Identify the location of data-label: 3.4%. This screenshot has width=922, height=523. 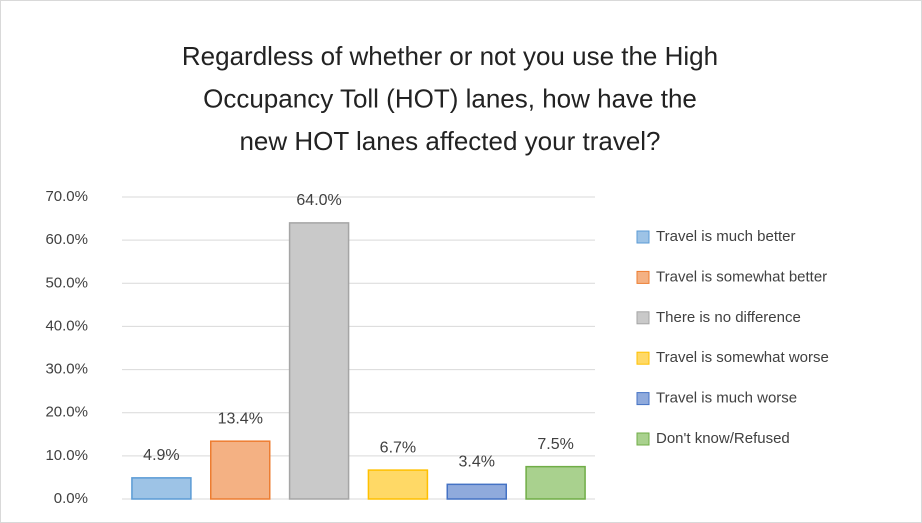
(477, 462).